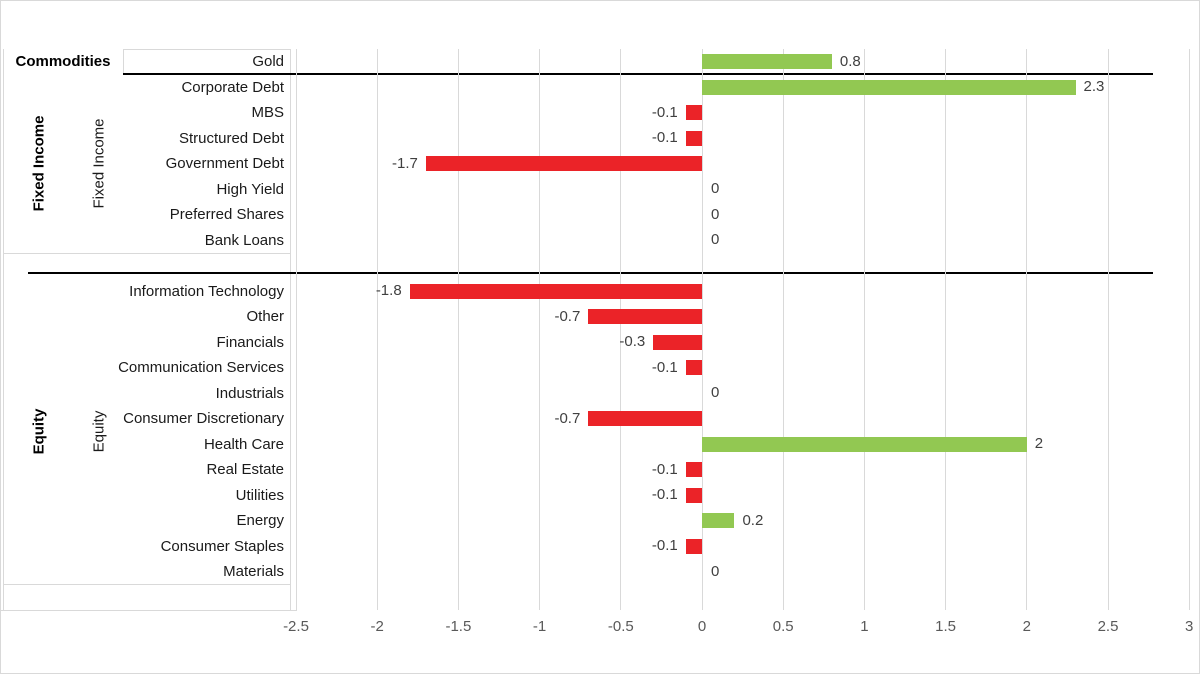 Image resolution: width=1200 pixels, height=674 pixels. What do you see at coordinates (753, 520) in the screenshot?
I see `value-label: 0.2` at bounding box center [753, 520].